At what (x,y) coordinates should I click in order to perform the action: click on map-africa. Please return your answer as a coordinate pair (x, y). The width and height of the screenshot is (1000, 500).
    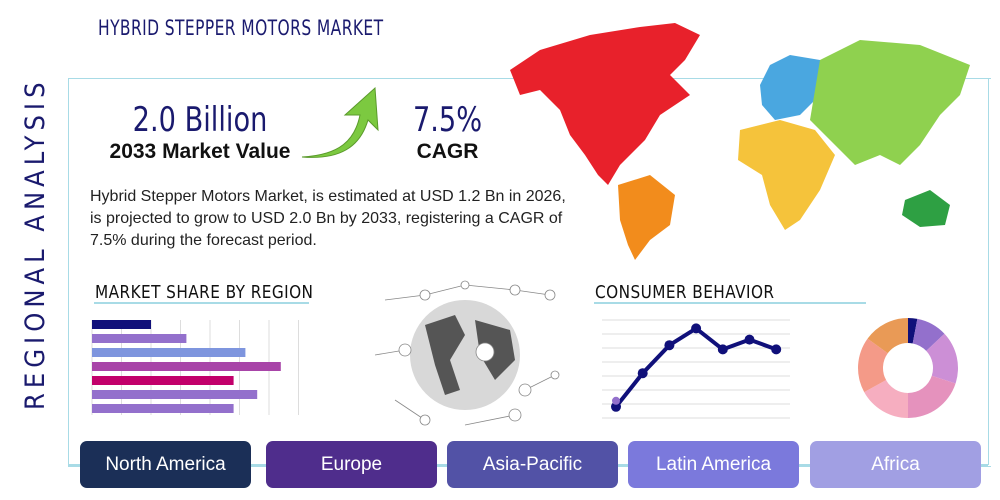
    Looking at the image, I should click on (786, 175).